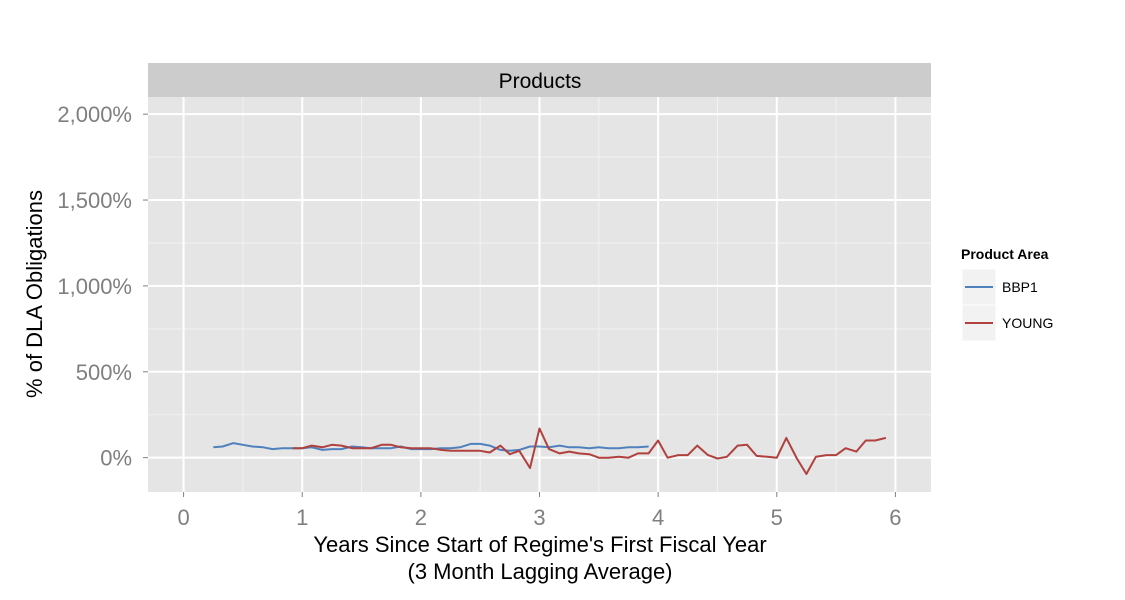 The width and height of the screenshot is (1125, 600). What do you see at coordinates (183, 517) in the screenshot?
I see `x-tick-label: 0` at bounding box center [183, 517].